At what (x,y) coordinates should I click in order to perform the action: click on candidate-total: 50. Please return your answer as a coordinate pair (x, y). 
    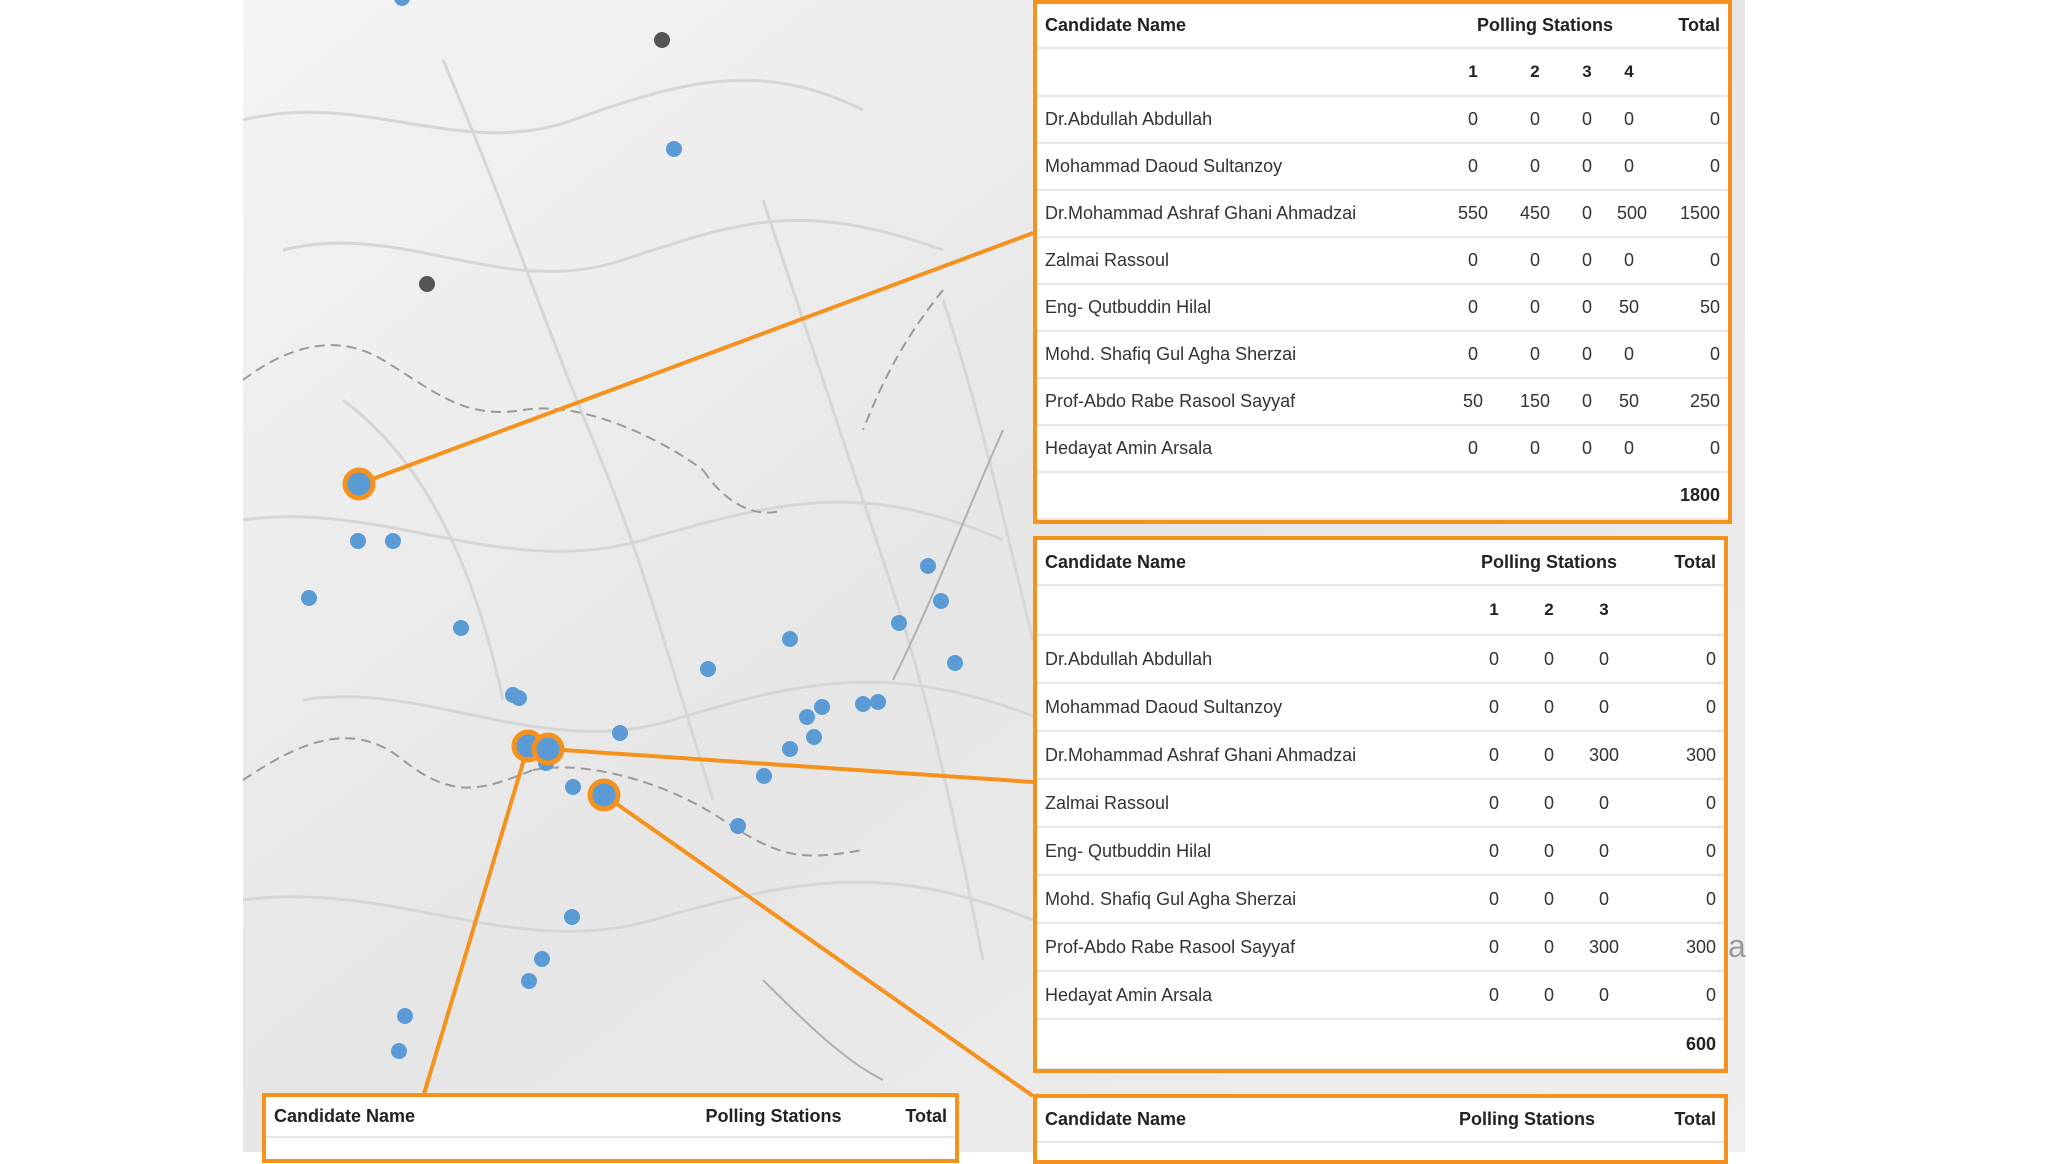
    Looking at the image, I should click on (1710, 307).